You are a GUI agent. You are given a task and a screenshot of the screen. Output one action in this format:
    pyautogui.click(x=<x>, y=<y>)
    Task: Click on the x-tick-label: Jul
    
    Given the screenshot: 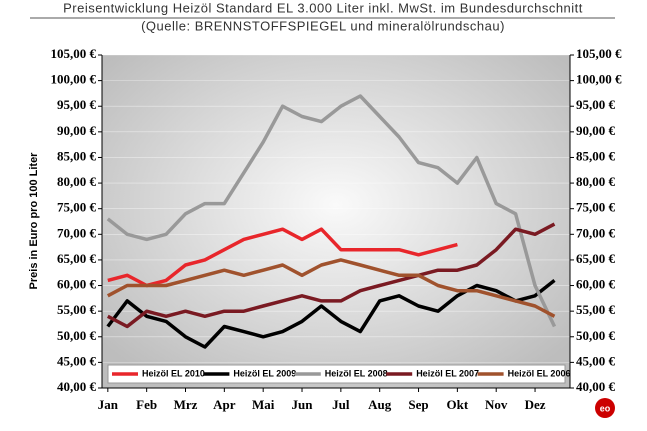 What is the action you would take?
    pyautogui.click(x=341, y=404)
    